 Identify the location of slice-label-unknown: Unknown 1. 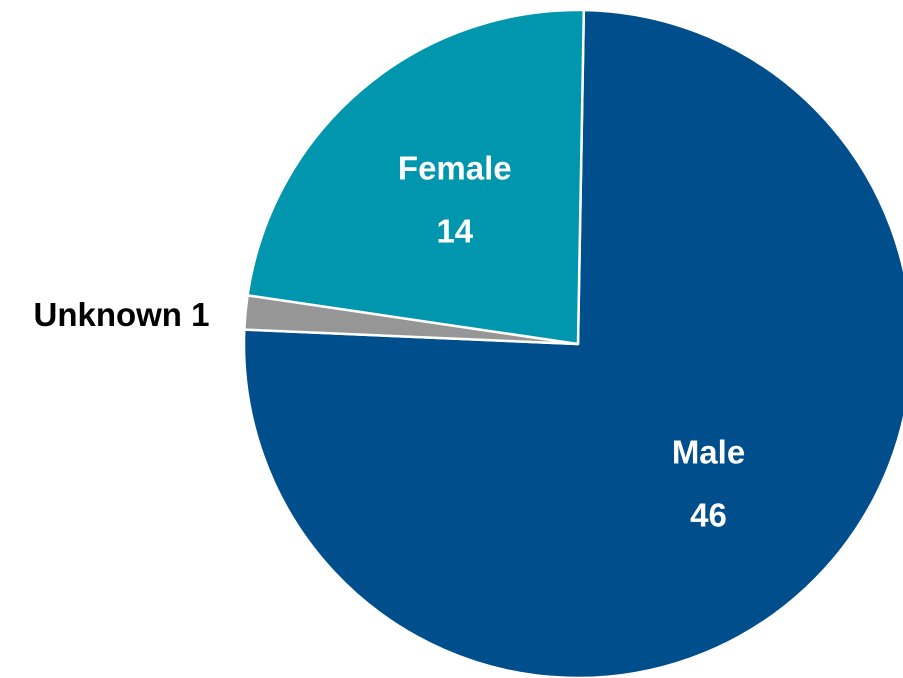
(121, 314).